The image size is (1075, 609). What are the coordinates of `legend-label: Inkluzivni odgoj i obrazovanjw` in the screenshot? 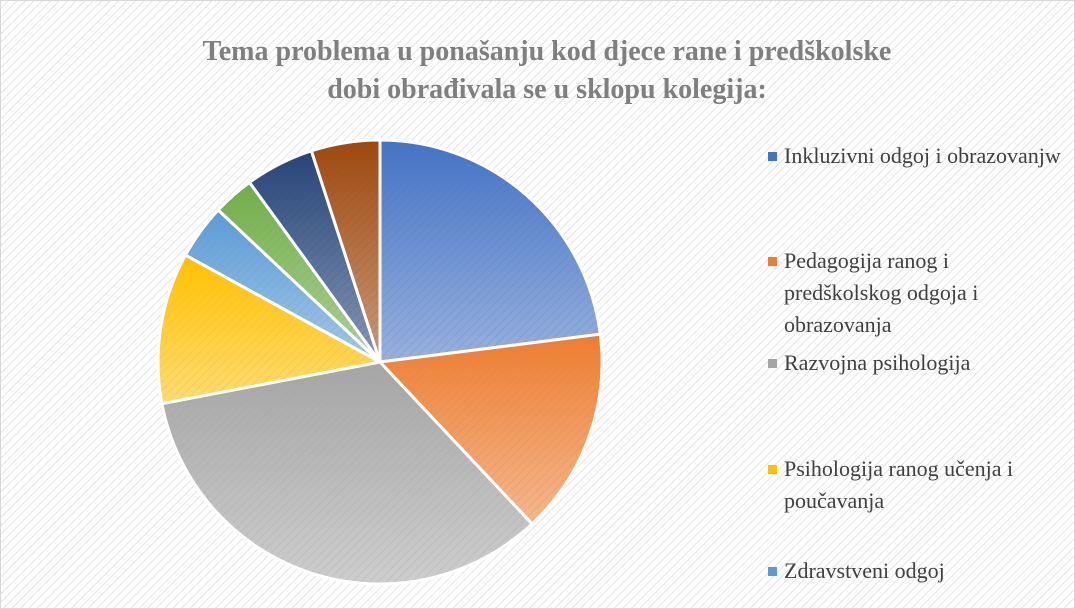 It's located at (922, 155).